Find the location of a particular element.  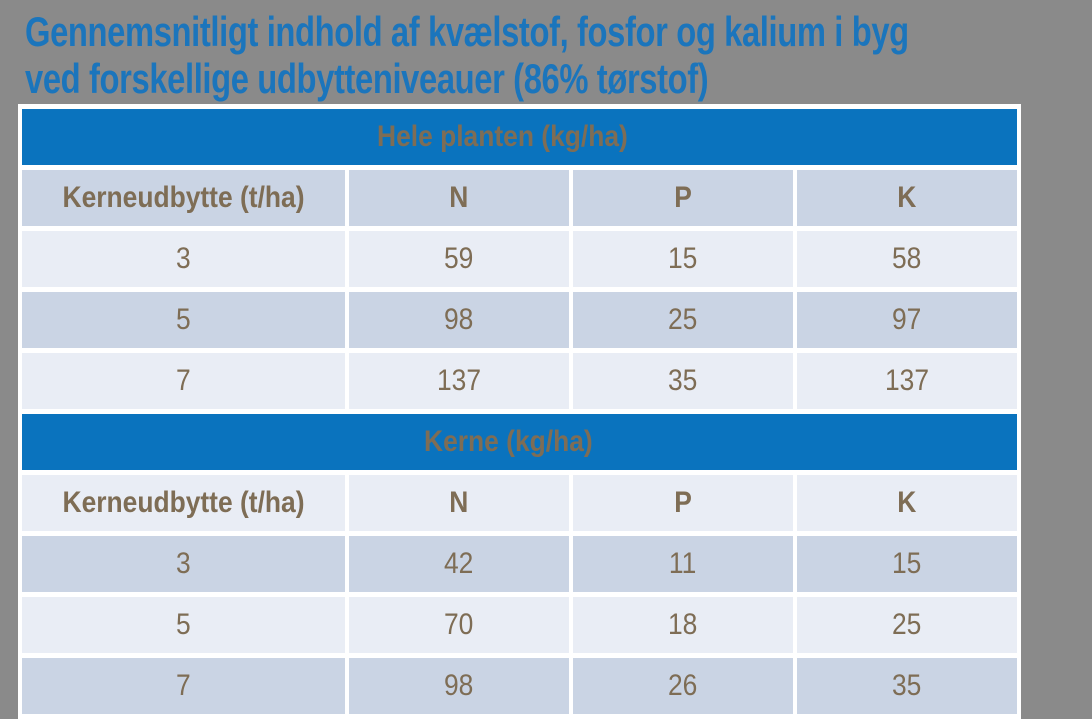

table-row: 5 98 25 97 is located at coordinates (520, 320).